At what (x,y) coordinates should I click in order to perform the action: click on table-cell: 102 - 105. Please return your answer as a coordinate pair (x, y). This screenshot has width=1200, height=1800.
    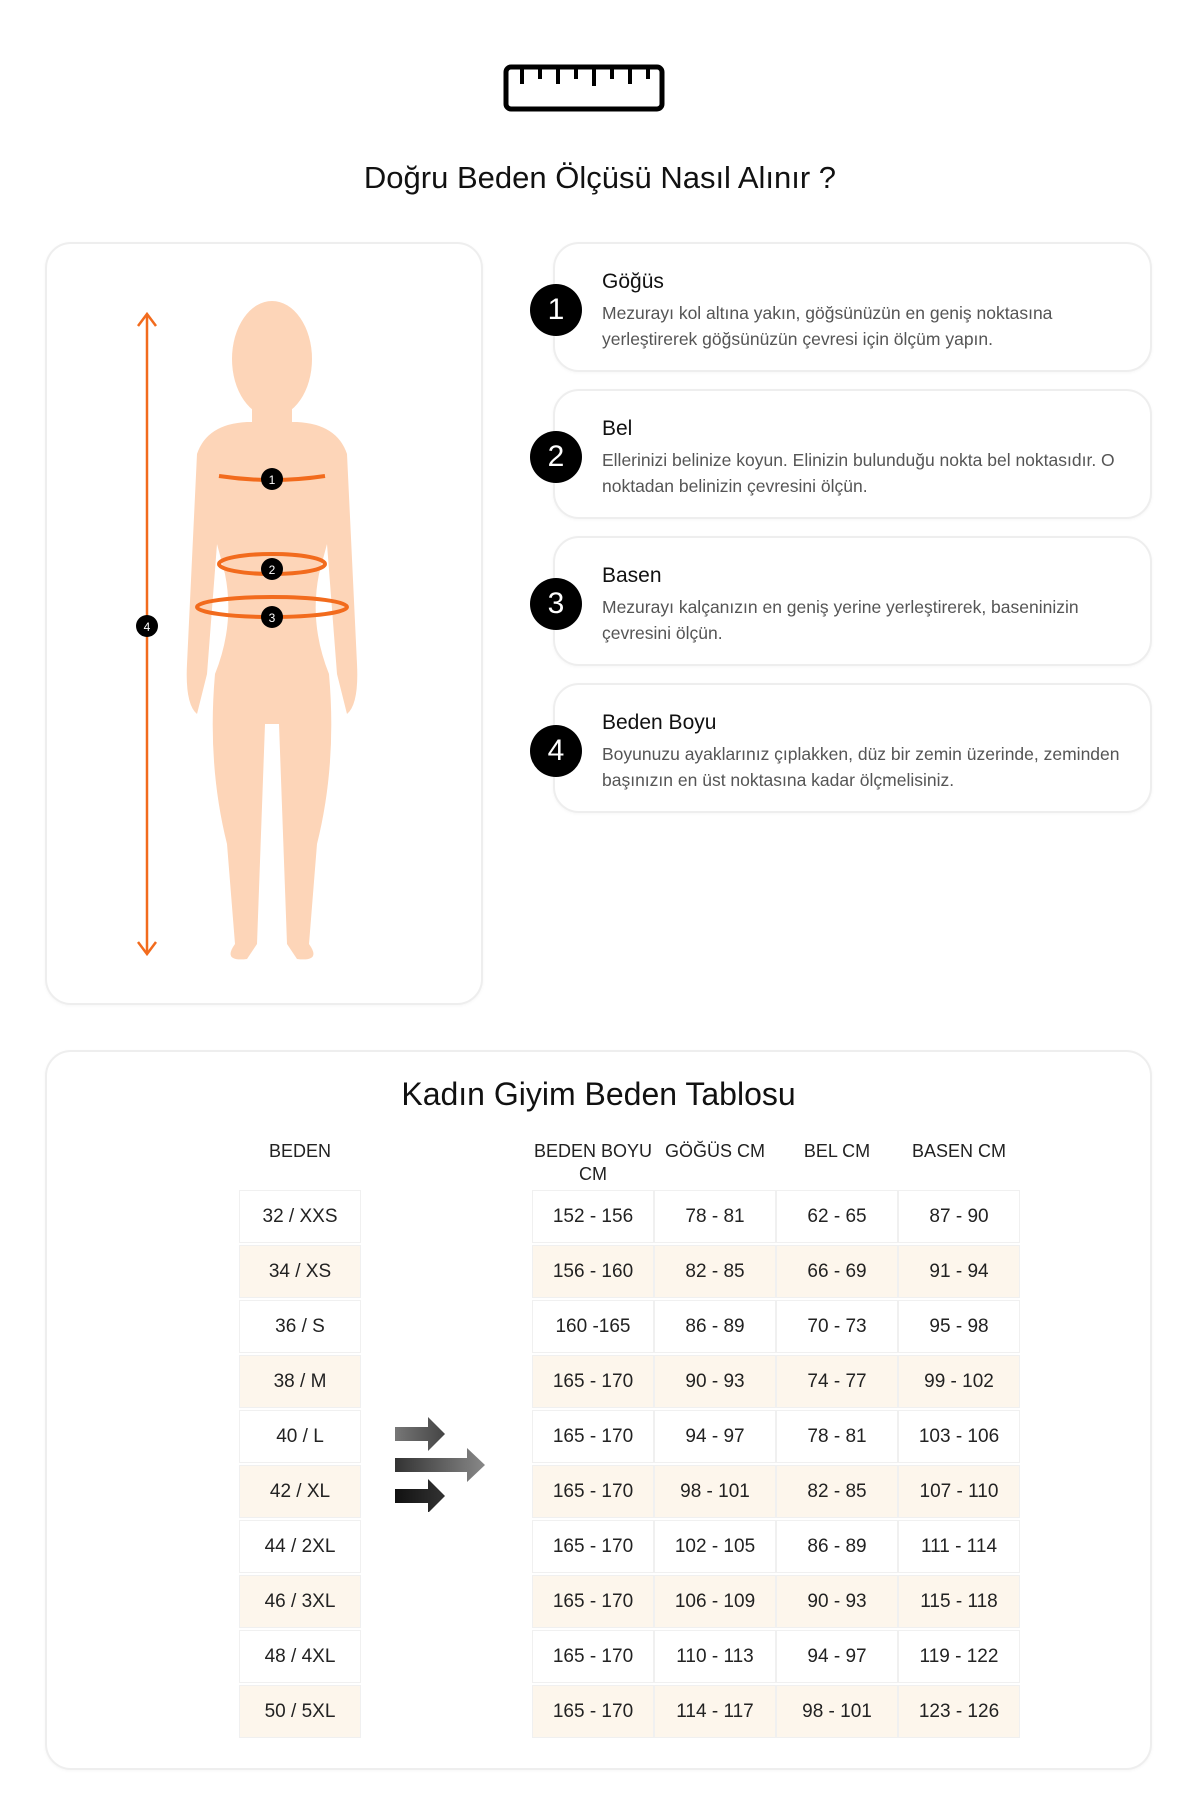
    Looking at the image, I should click on (715, 1546).